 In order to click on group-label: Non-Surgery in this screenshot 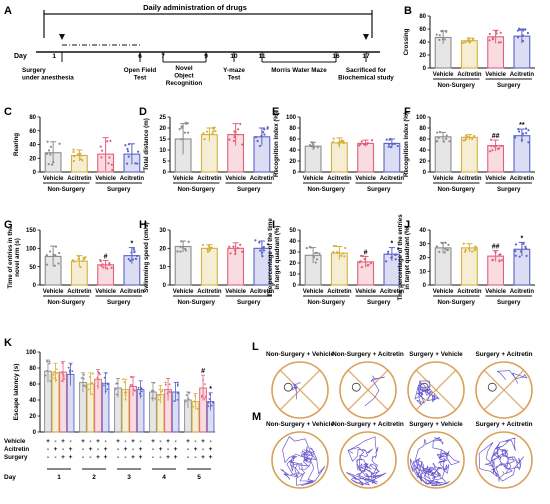, I will do `click(457, 302)`.